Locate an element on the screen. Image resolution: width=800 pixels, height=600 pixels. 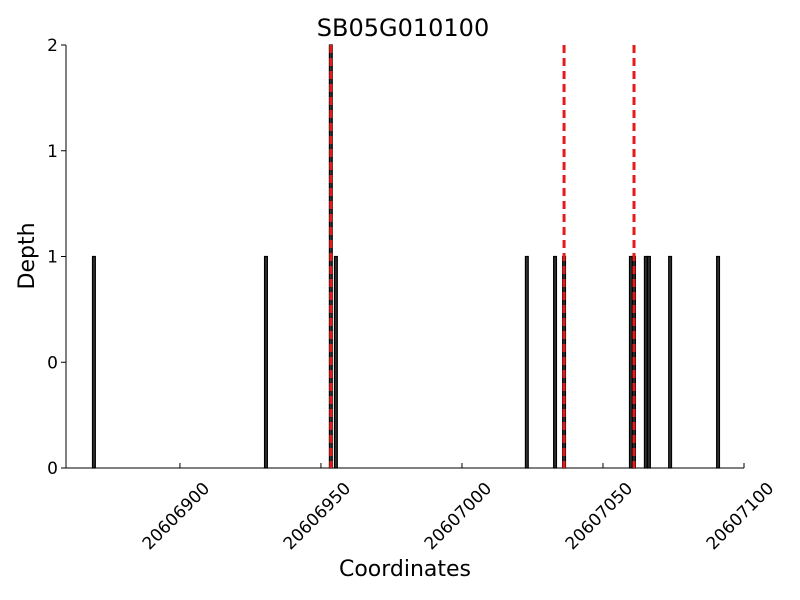
y-axis-label: Depth is located at coordinates (27, 255).